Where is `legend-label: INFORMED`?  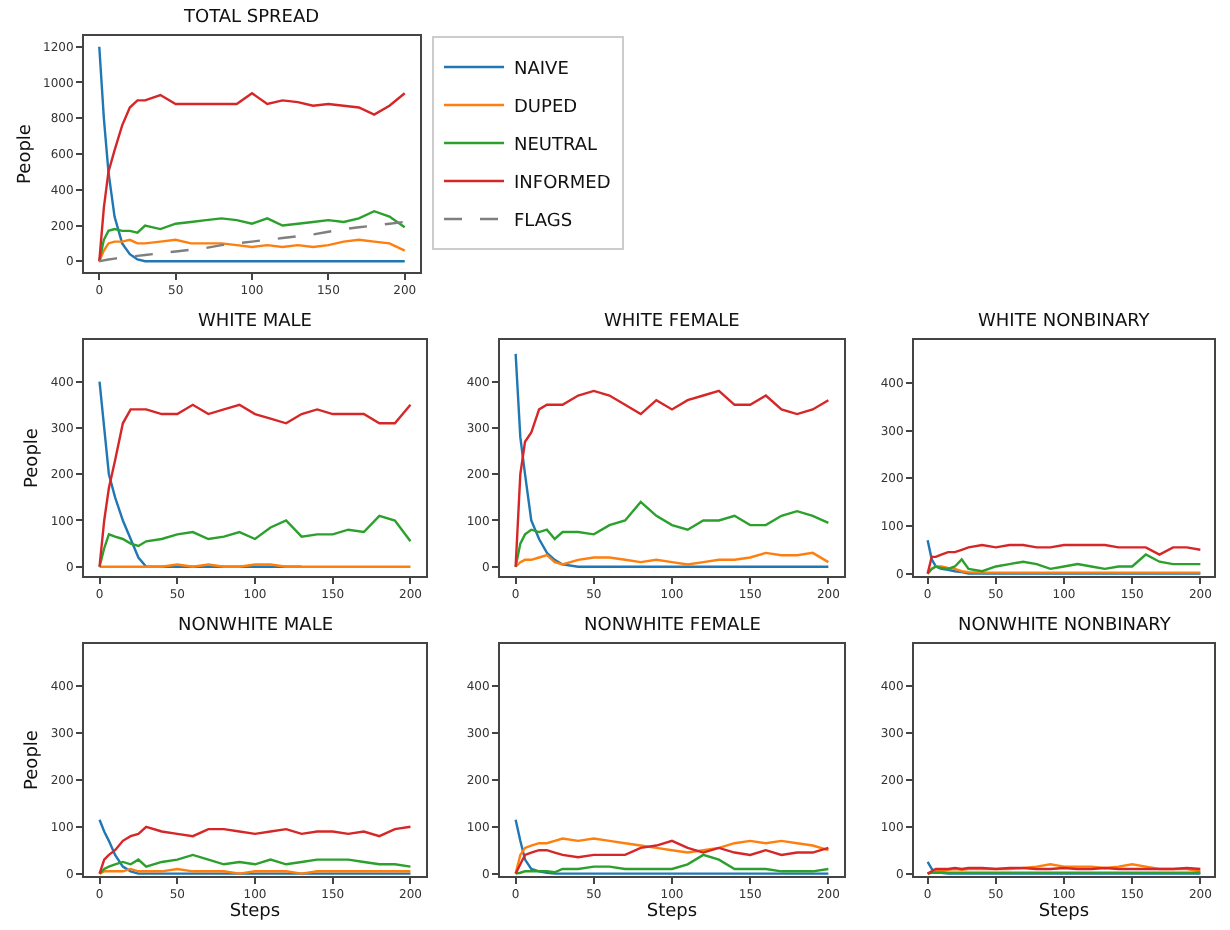 legend-label: INFORMED is located at coordinates (562, 184).